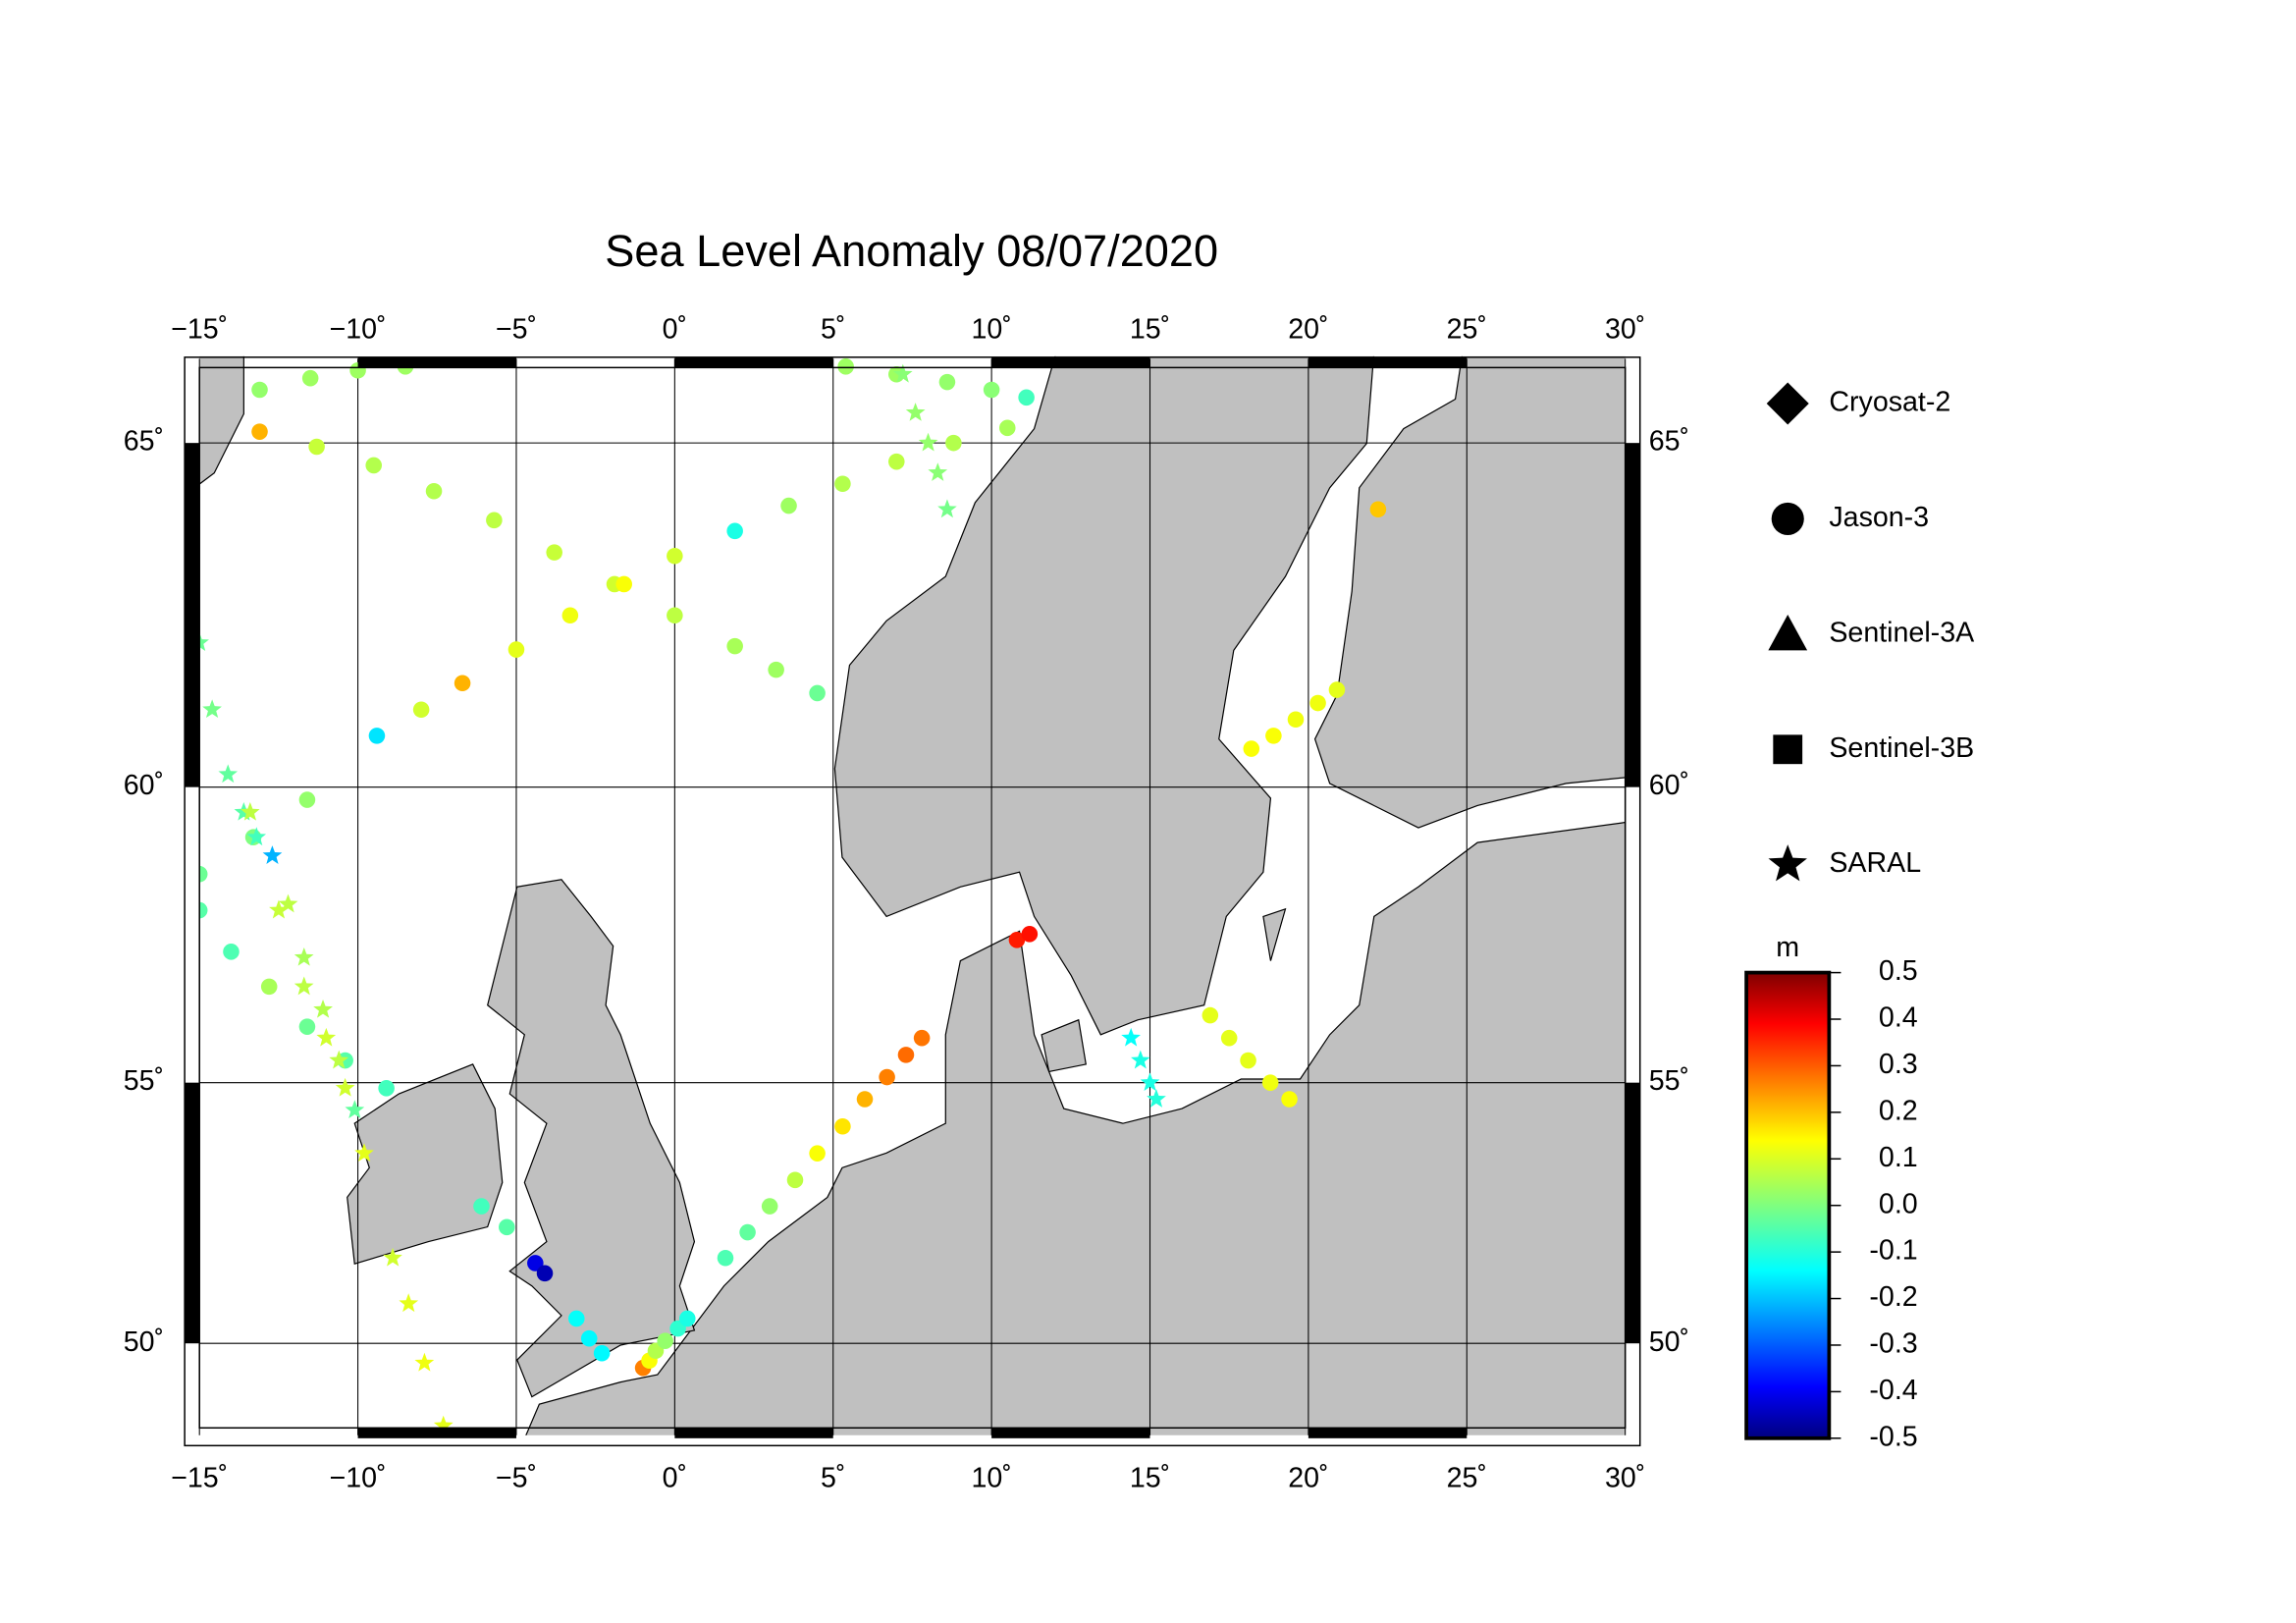 This screenshot has height=1623, width=2296. What do you see at coordinates (1879, 518) in the screenshot?
I see `legend-label: Jason-3` at bounding box center [1879, 518].